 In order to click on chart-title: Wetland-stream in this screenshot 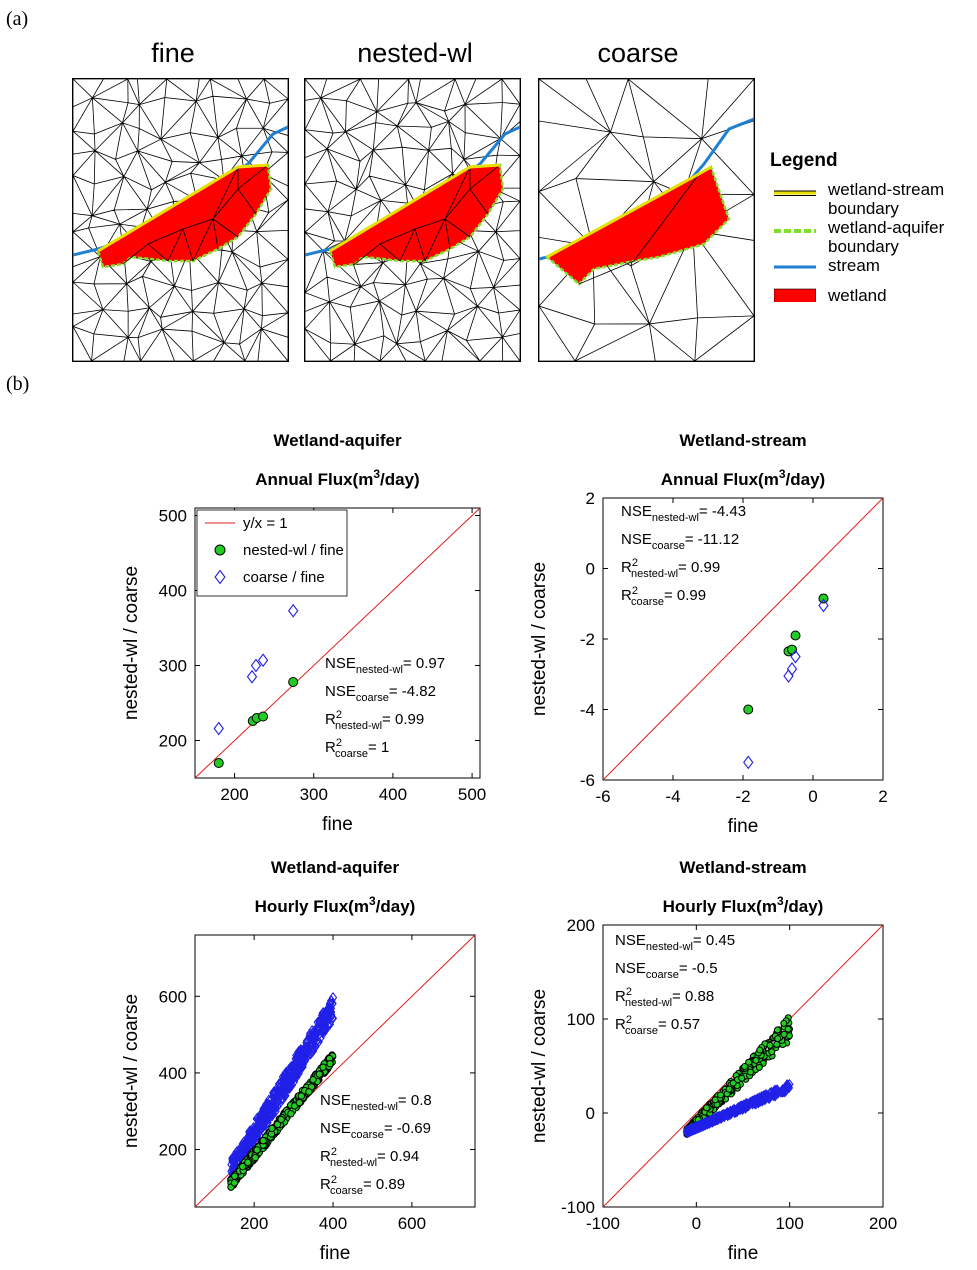, I will do `click(742, 867)`.